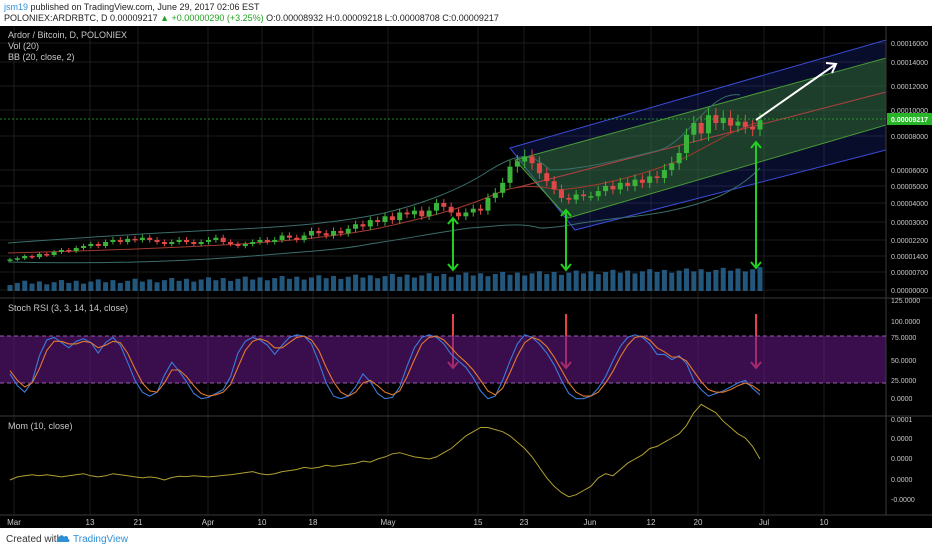 The width and height of the screenshot is (932, 550). Describe the element at coordinates (909, 223) in the screenshot. I see `price-tick-label: 0.00003000` at that location.